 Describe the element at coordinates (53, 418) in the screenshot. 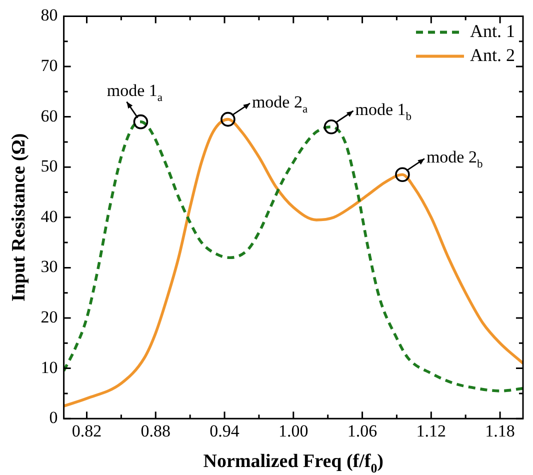

I see `y-tick-label: 0` at that location.